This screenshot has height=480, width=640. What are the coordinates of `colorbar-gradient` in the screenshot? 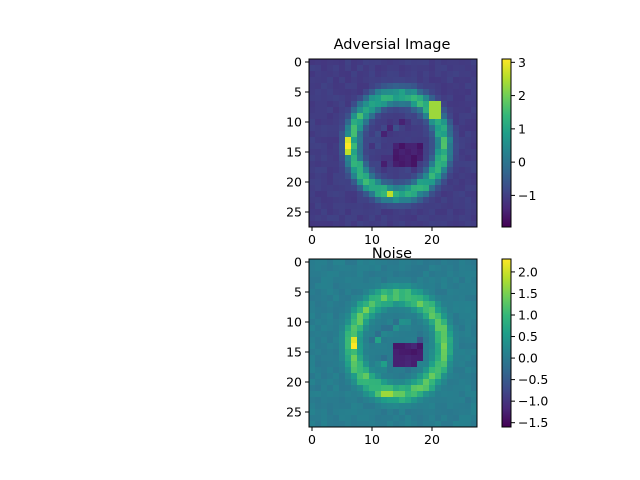 It's located at (506, 143).